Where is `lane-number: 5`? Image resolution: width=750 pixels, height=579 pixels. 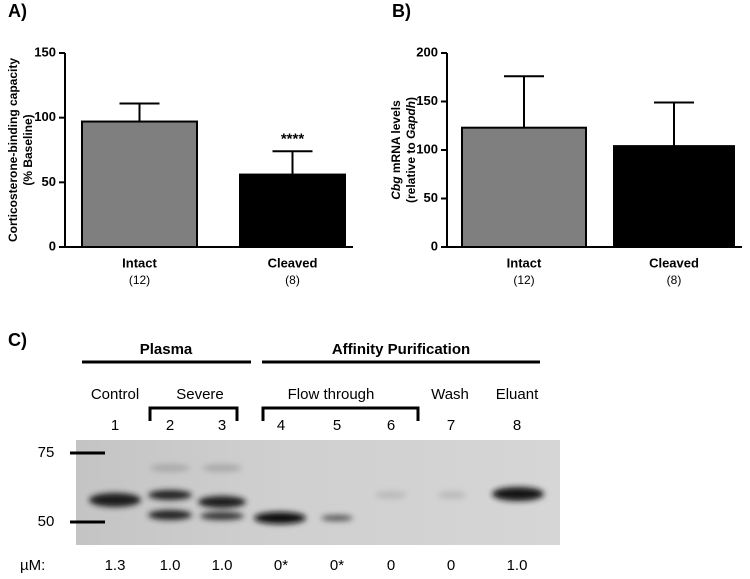 lane-number: 5 is located at coordinates (337, 425).